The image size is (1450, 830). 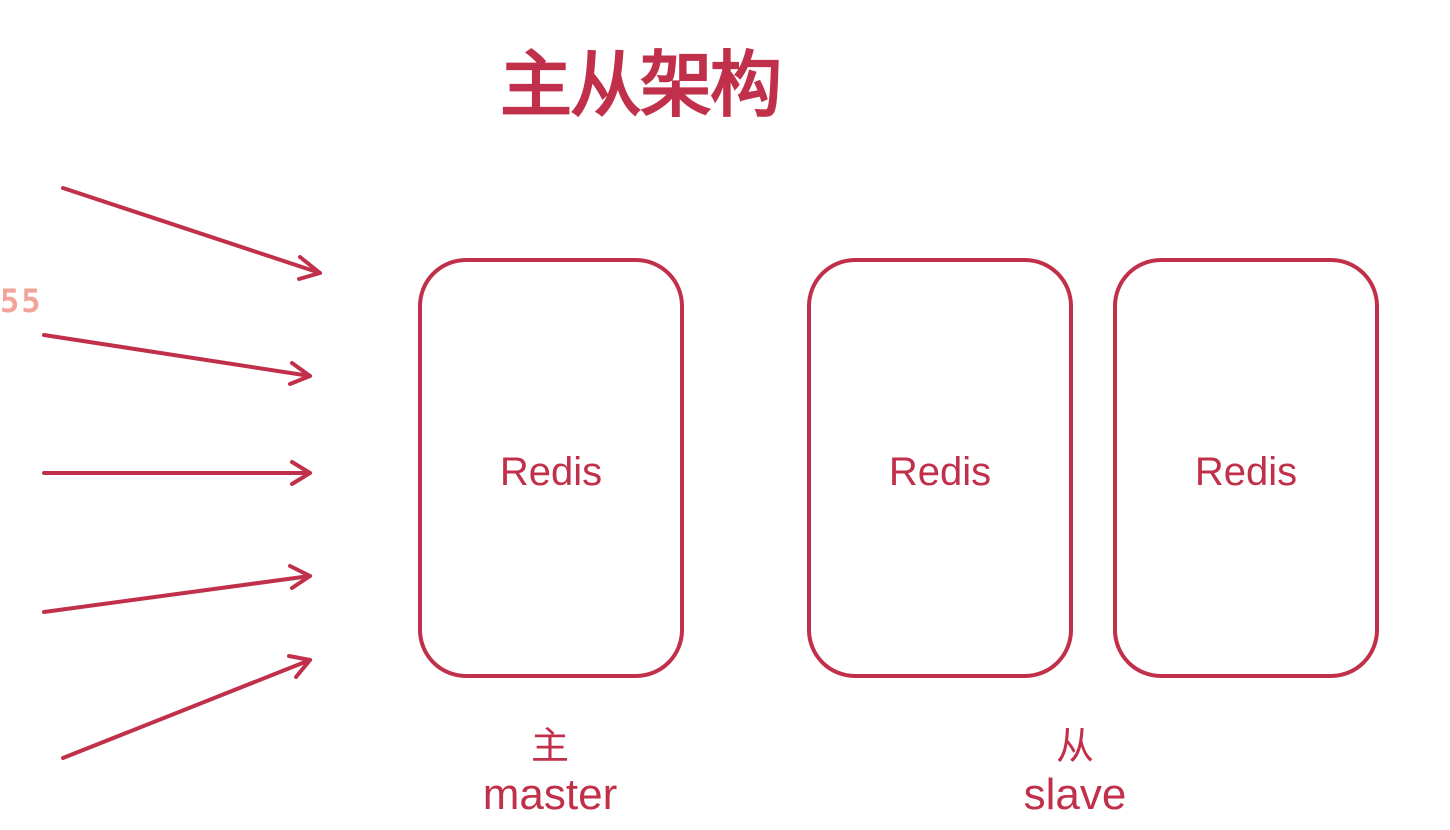 What do you see at coordinates (550, 794) in the screenshot?
I see `master-caption-en: master` at bounding box center [550, 794].